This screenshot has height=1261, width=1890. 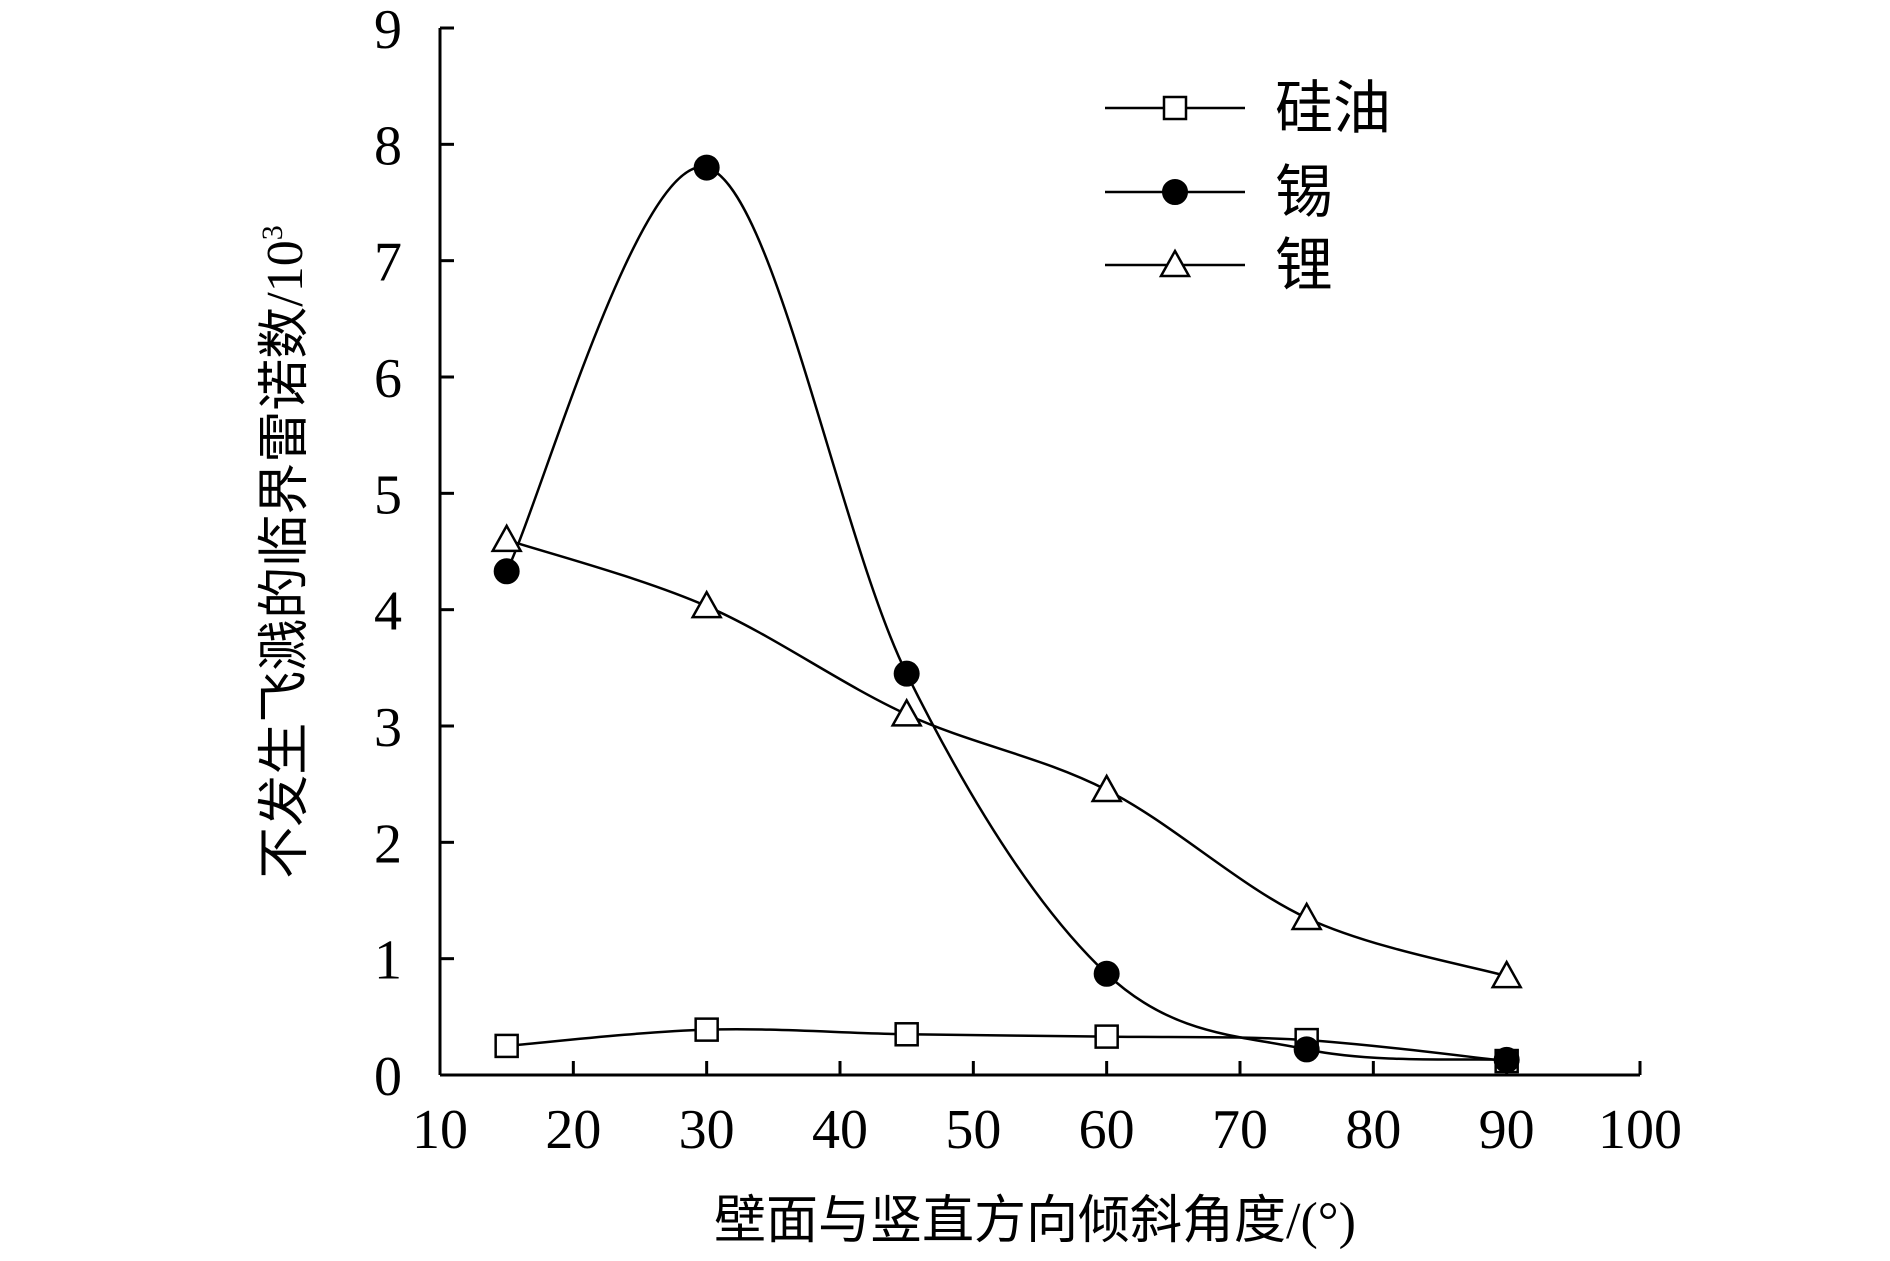 What do you see at coordinates (707, 1130) in the screenshot?
I see `x-tick-label: 30` at bounding box center [707, 1130].